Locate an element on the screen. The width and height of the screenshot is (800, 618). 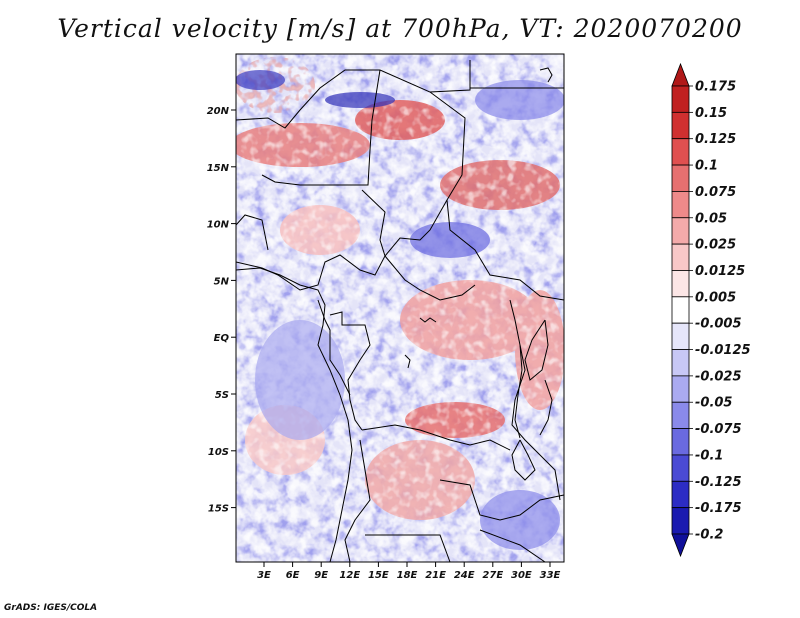
lon-tick-label: 30E is located at coordinates (521, 575).